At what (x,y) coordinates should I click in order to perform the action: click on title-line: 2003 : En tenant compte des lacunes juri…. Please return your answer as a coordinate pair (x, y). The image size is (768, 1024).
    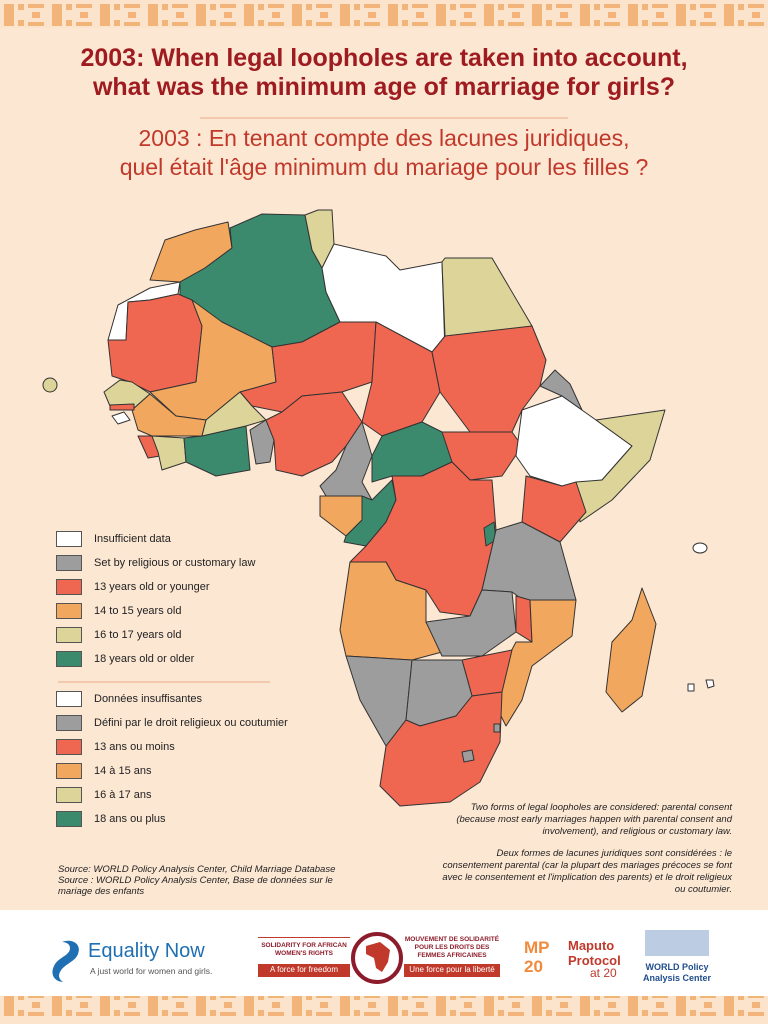
    Looking at the image, I should click on (384, 138).